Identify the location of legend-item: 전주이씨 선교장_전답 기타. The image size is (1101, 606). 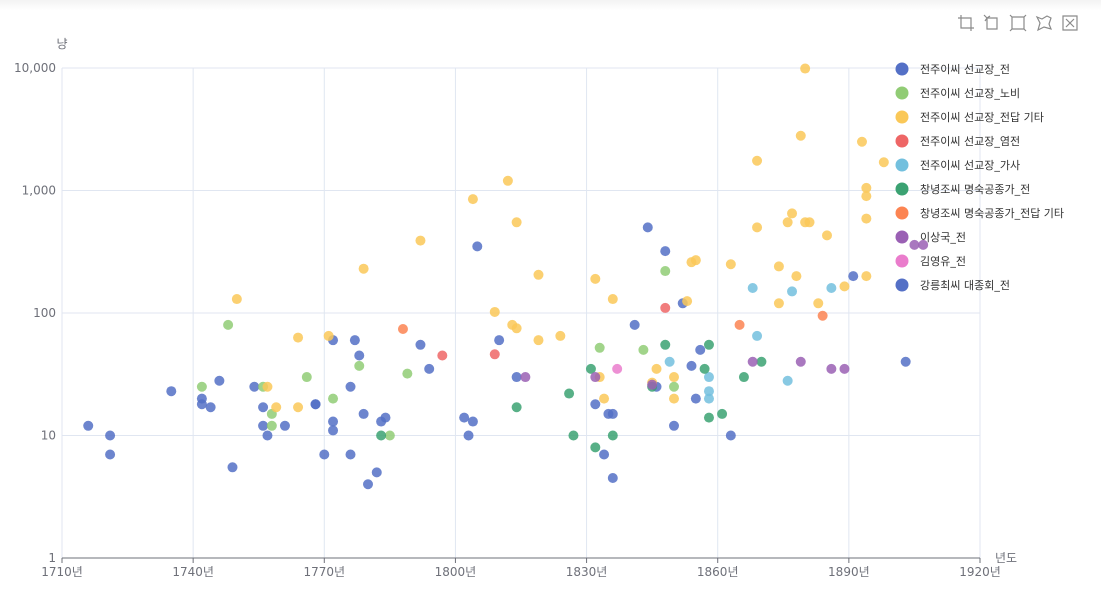
(969, 117).